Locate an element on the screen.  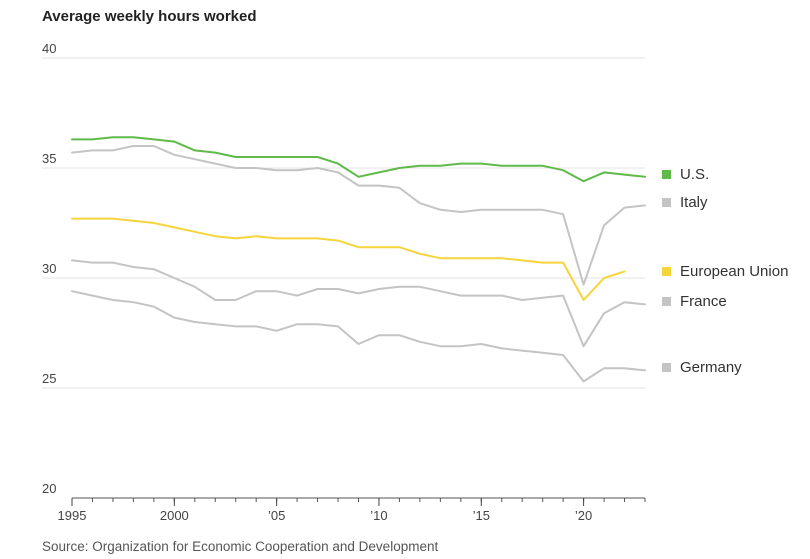
y-tick-label: 35 is located at coordinates (49, 158).